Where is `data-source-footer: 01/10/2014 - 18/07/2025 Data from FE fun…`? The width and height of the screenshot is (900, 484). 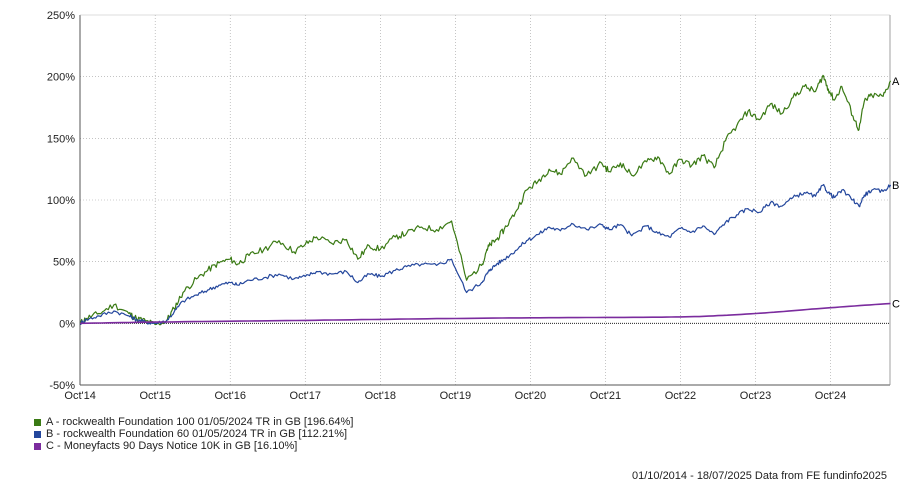 data-source-footer: 01/10/2014 - 18/07/2025 Data from FE fun… is located at coordinates (759, 476).